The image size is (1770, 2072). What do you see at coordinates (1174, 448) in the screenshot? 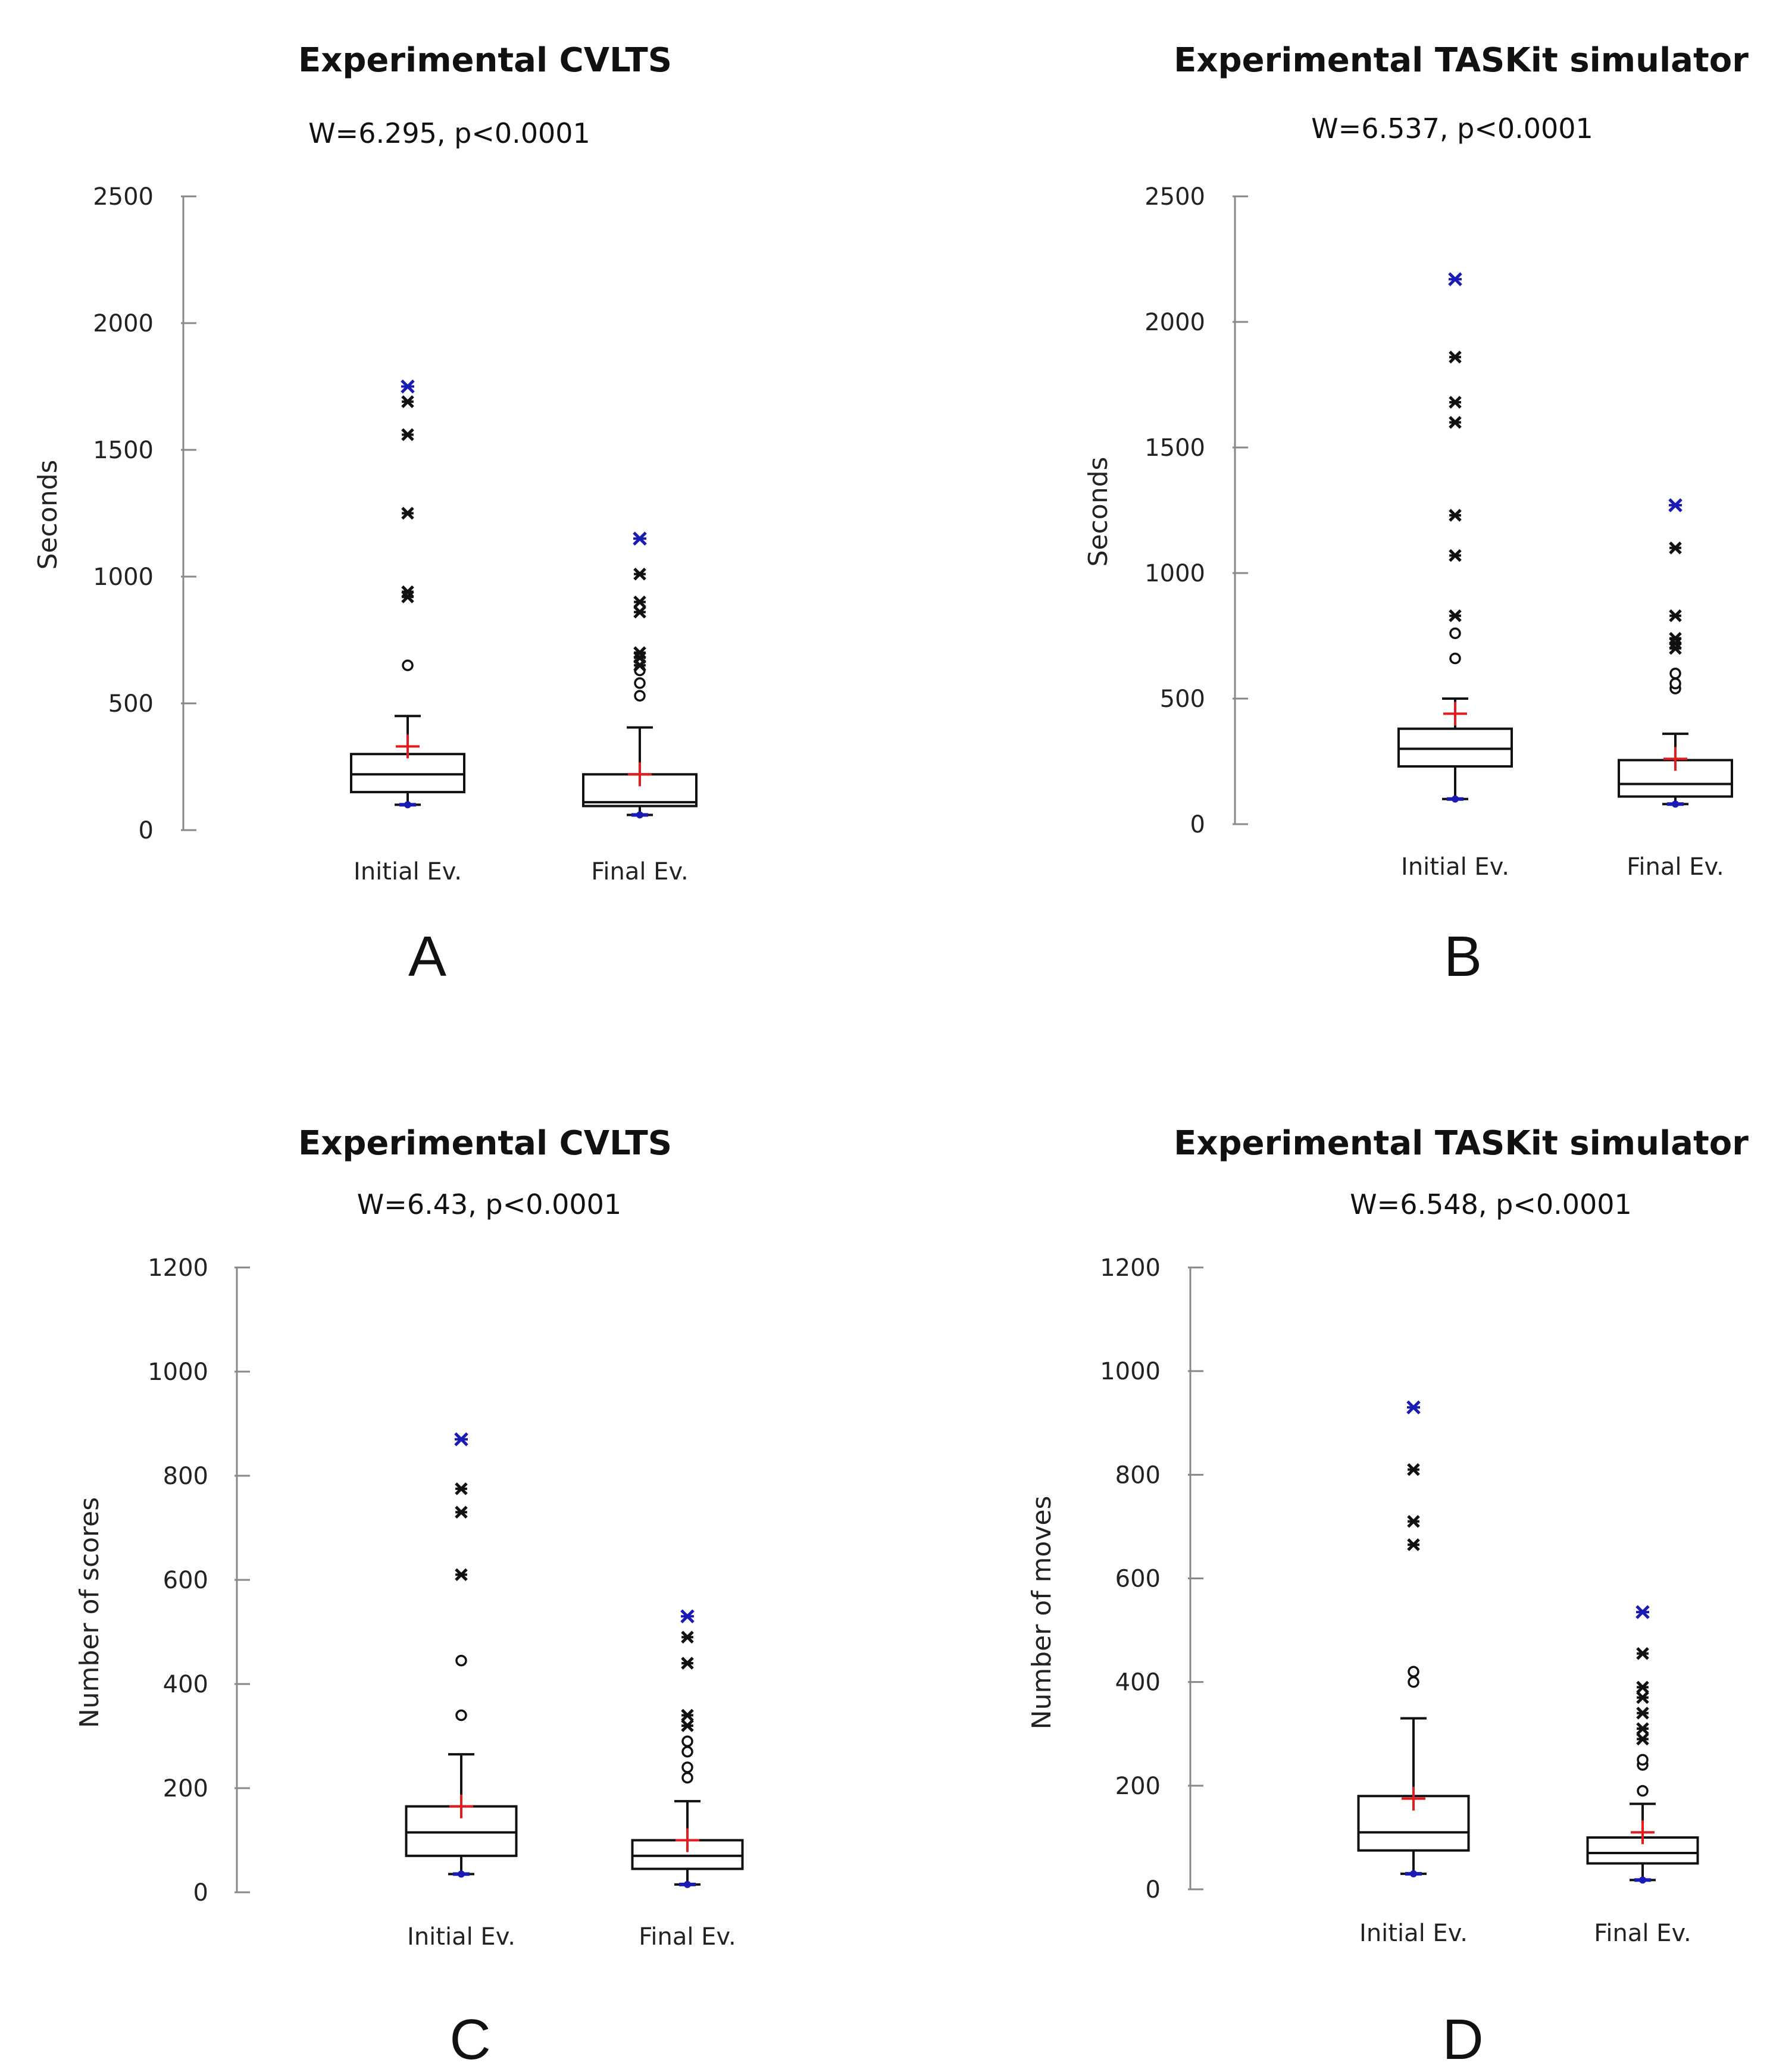
I see `y-tick-label: 1500` at bounding box center [1174, 448].